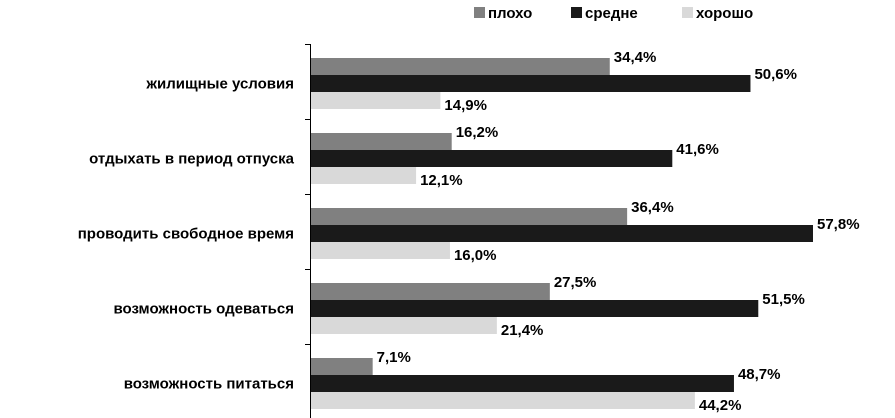 The image size is (895, 418). I want to click on value-label-2-0: 36,4%, so click(652, 207).